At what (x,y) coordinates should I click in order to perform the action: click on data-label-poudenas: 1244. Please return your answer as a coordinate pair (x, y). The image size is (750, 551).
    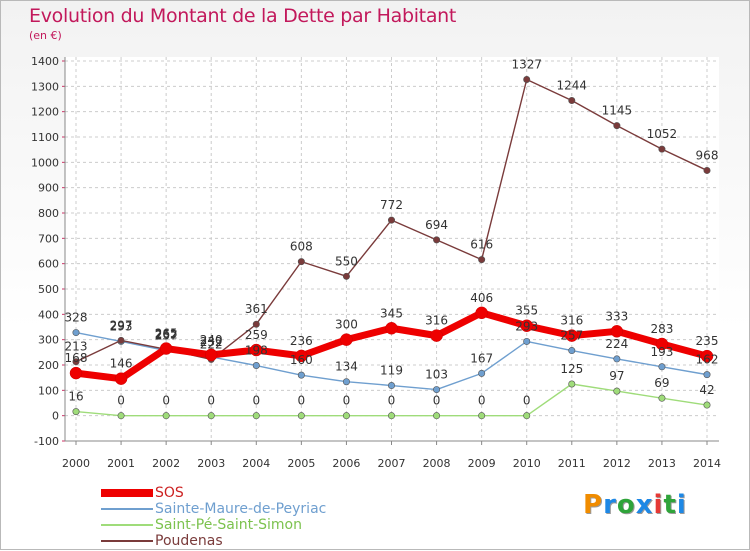
    Looking at the image, I should click on (572, 86).